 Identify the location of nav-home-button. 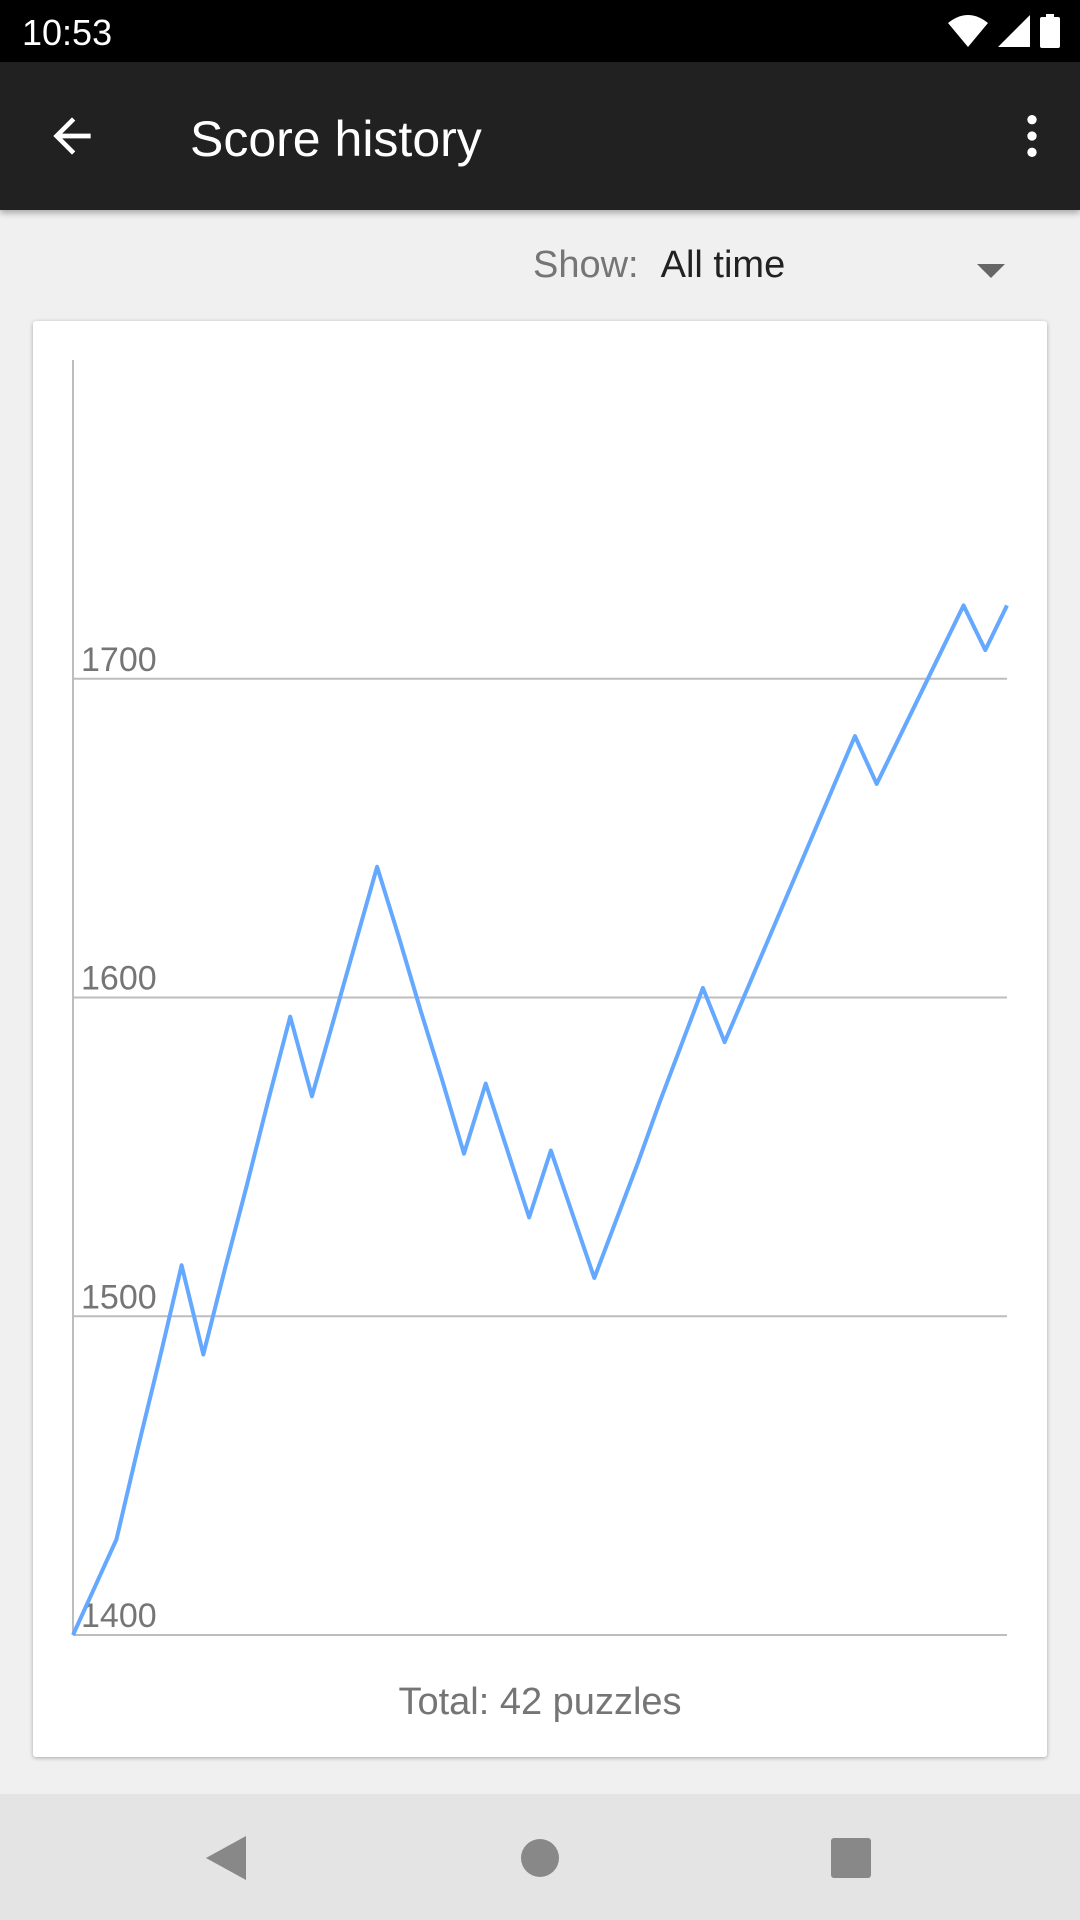
(540, 1860).